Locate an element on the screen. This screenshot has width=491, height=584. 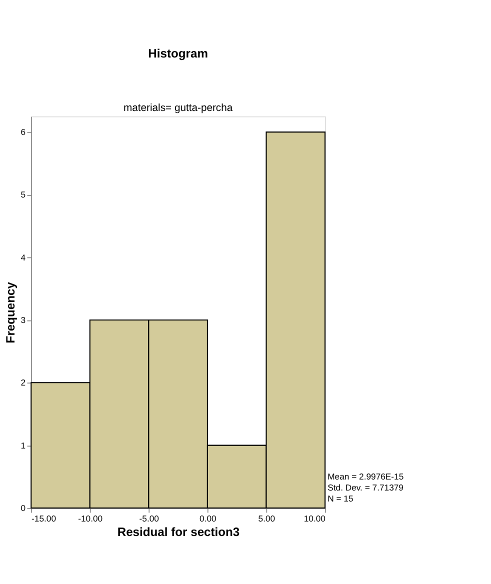
y-tick-label: 3 is located at coordinates (23, 320).